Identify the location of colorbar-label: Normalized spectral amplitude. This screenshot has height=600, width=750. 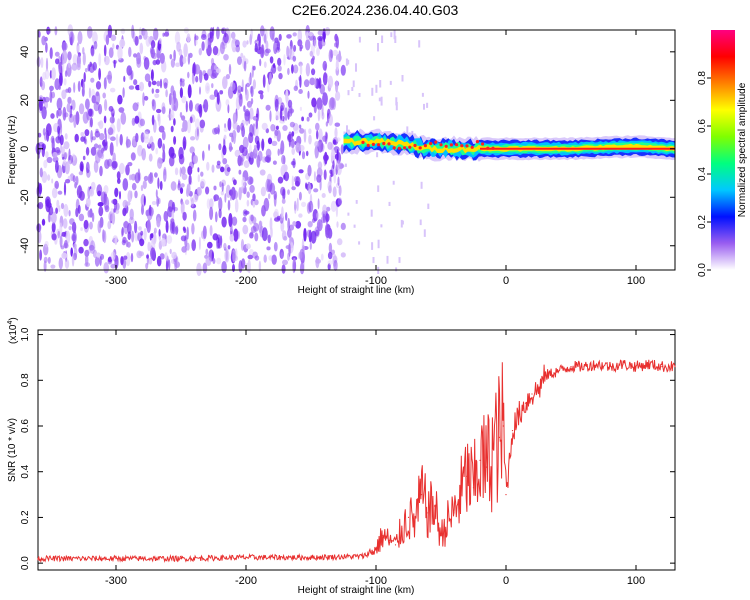
(742, 149).